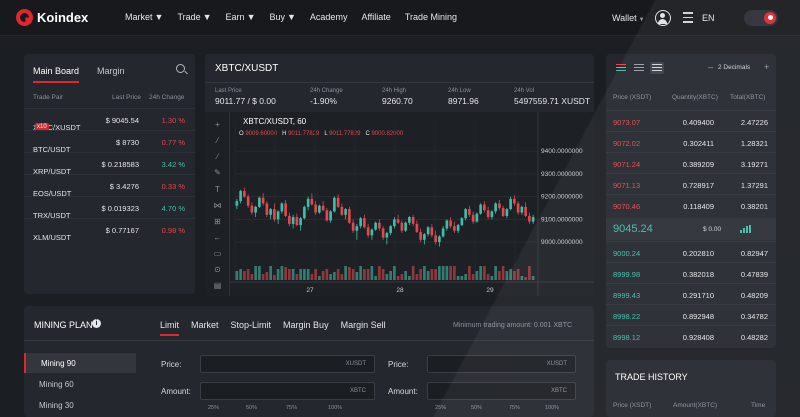 This screenshot has width=800, height=417. What do you see at coordinates (663, 18) in the screenshot?
I see `user-account-icon` at bounding box center [663, 18].